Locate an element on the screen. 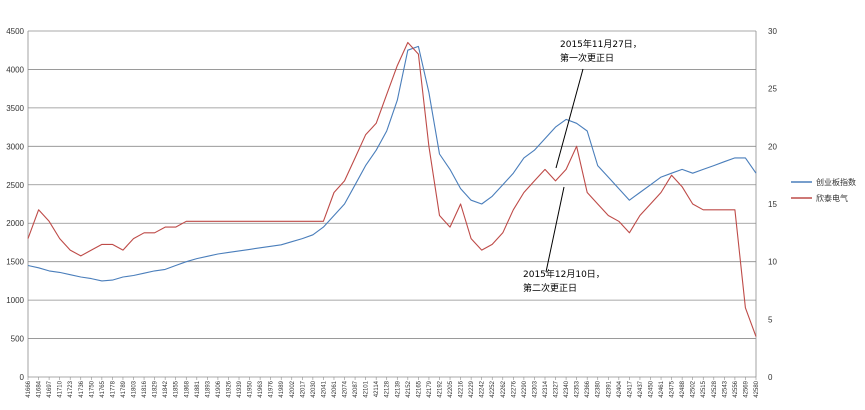  x-tick-label-55: 42391 is located at coordinates (609, 388).